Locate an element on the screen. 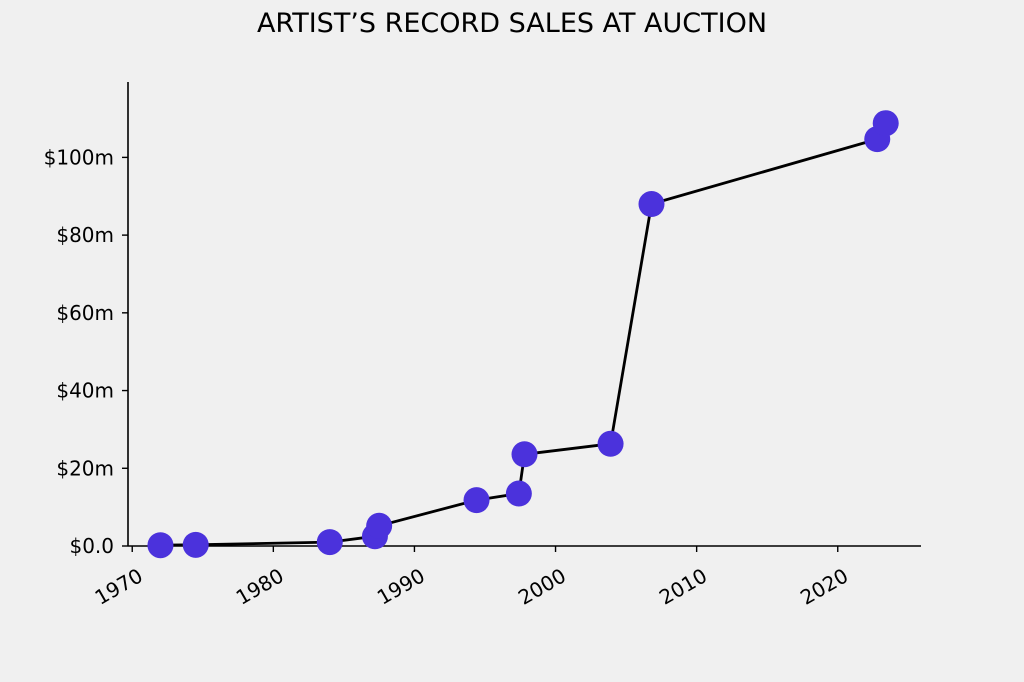 The height and width of the screenshot is (682, 1024). y-tick-label: $60m is located at coordinates (85, 313).